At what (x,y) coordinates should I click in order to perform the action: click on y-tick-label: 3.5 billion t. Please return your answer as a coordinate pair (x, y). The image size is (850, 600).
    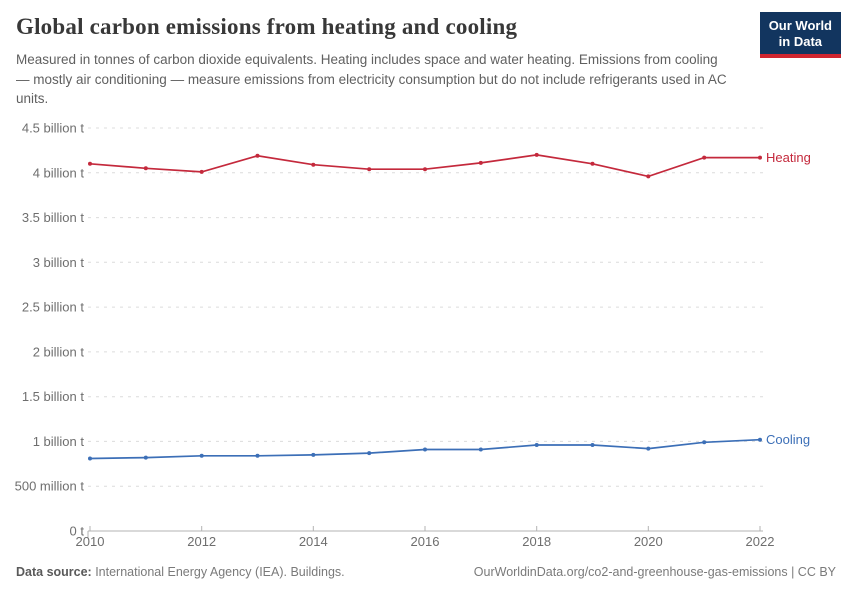
    Looking at the image, I should click on (53, 217).